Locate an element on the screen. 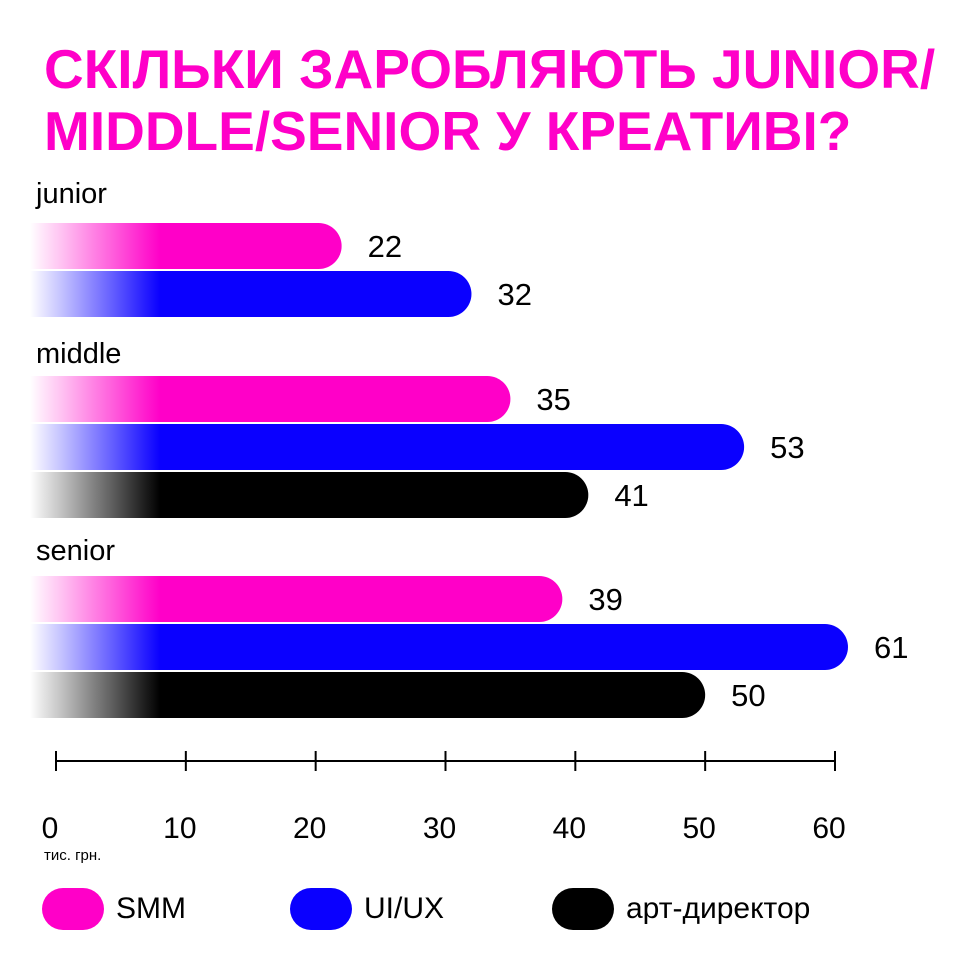 The width and height of the screenshot is (972, 972). value-label-middle-uiux: 53 is located at coordinates (787, 447).